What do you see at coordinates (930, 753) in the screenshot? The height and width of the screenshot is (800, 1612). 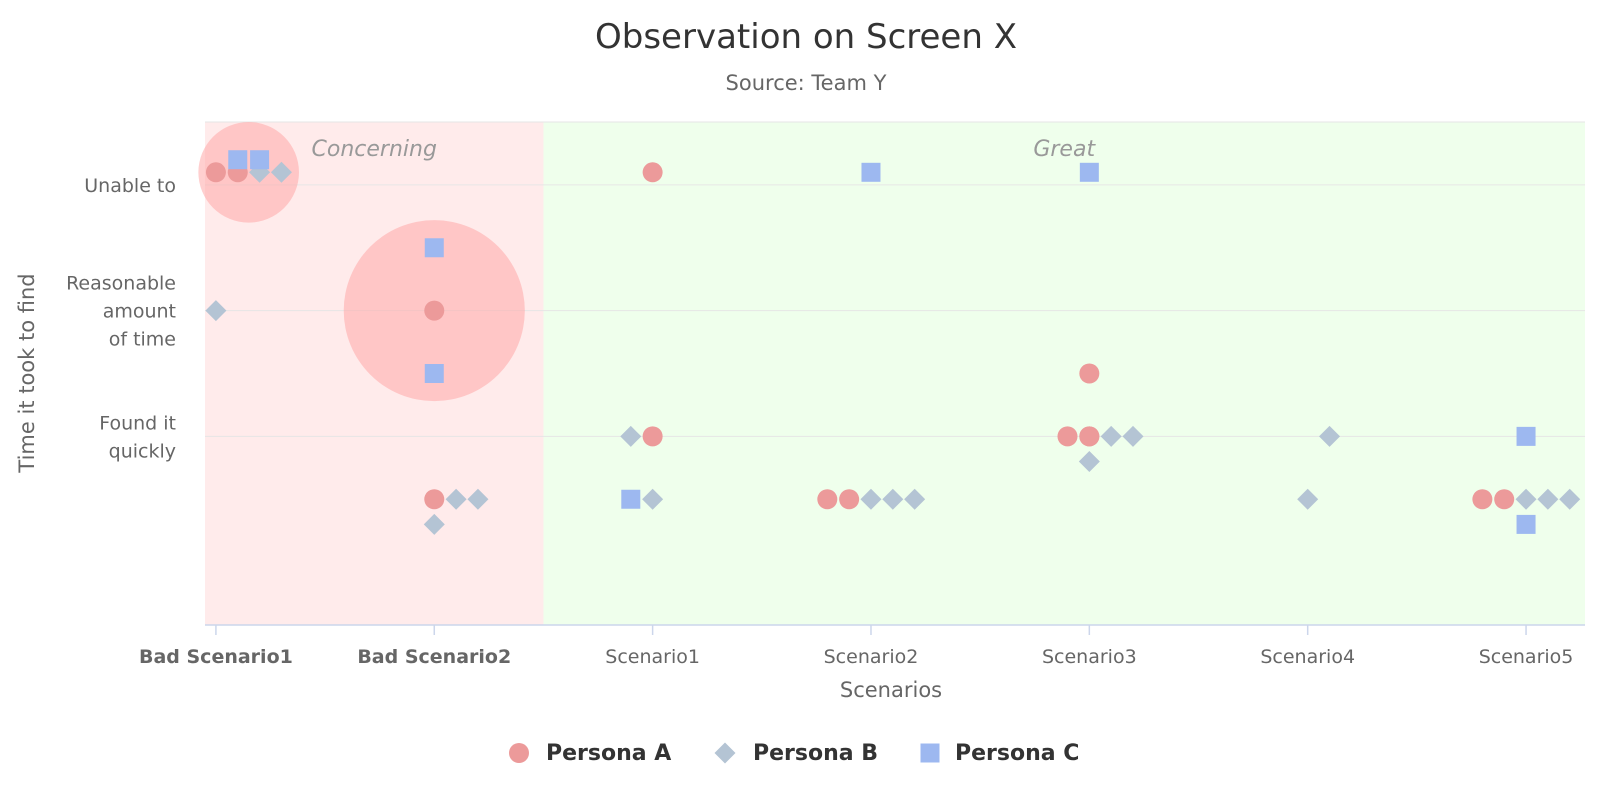 I see `legend-marker-persona-c` at bounding box center [930, 753].